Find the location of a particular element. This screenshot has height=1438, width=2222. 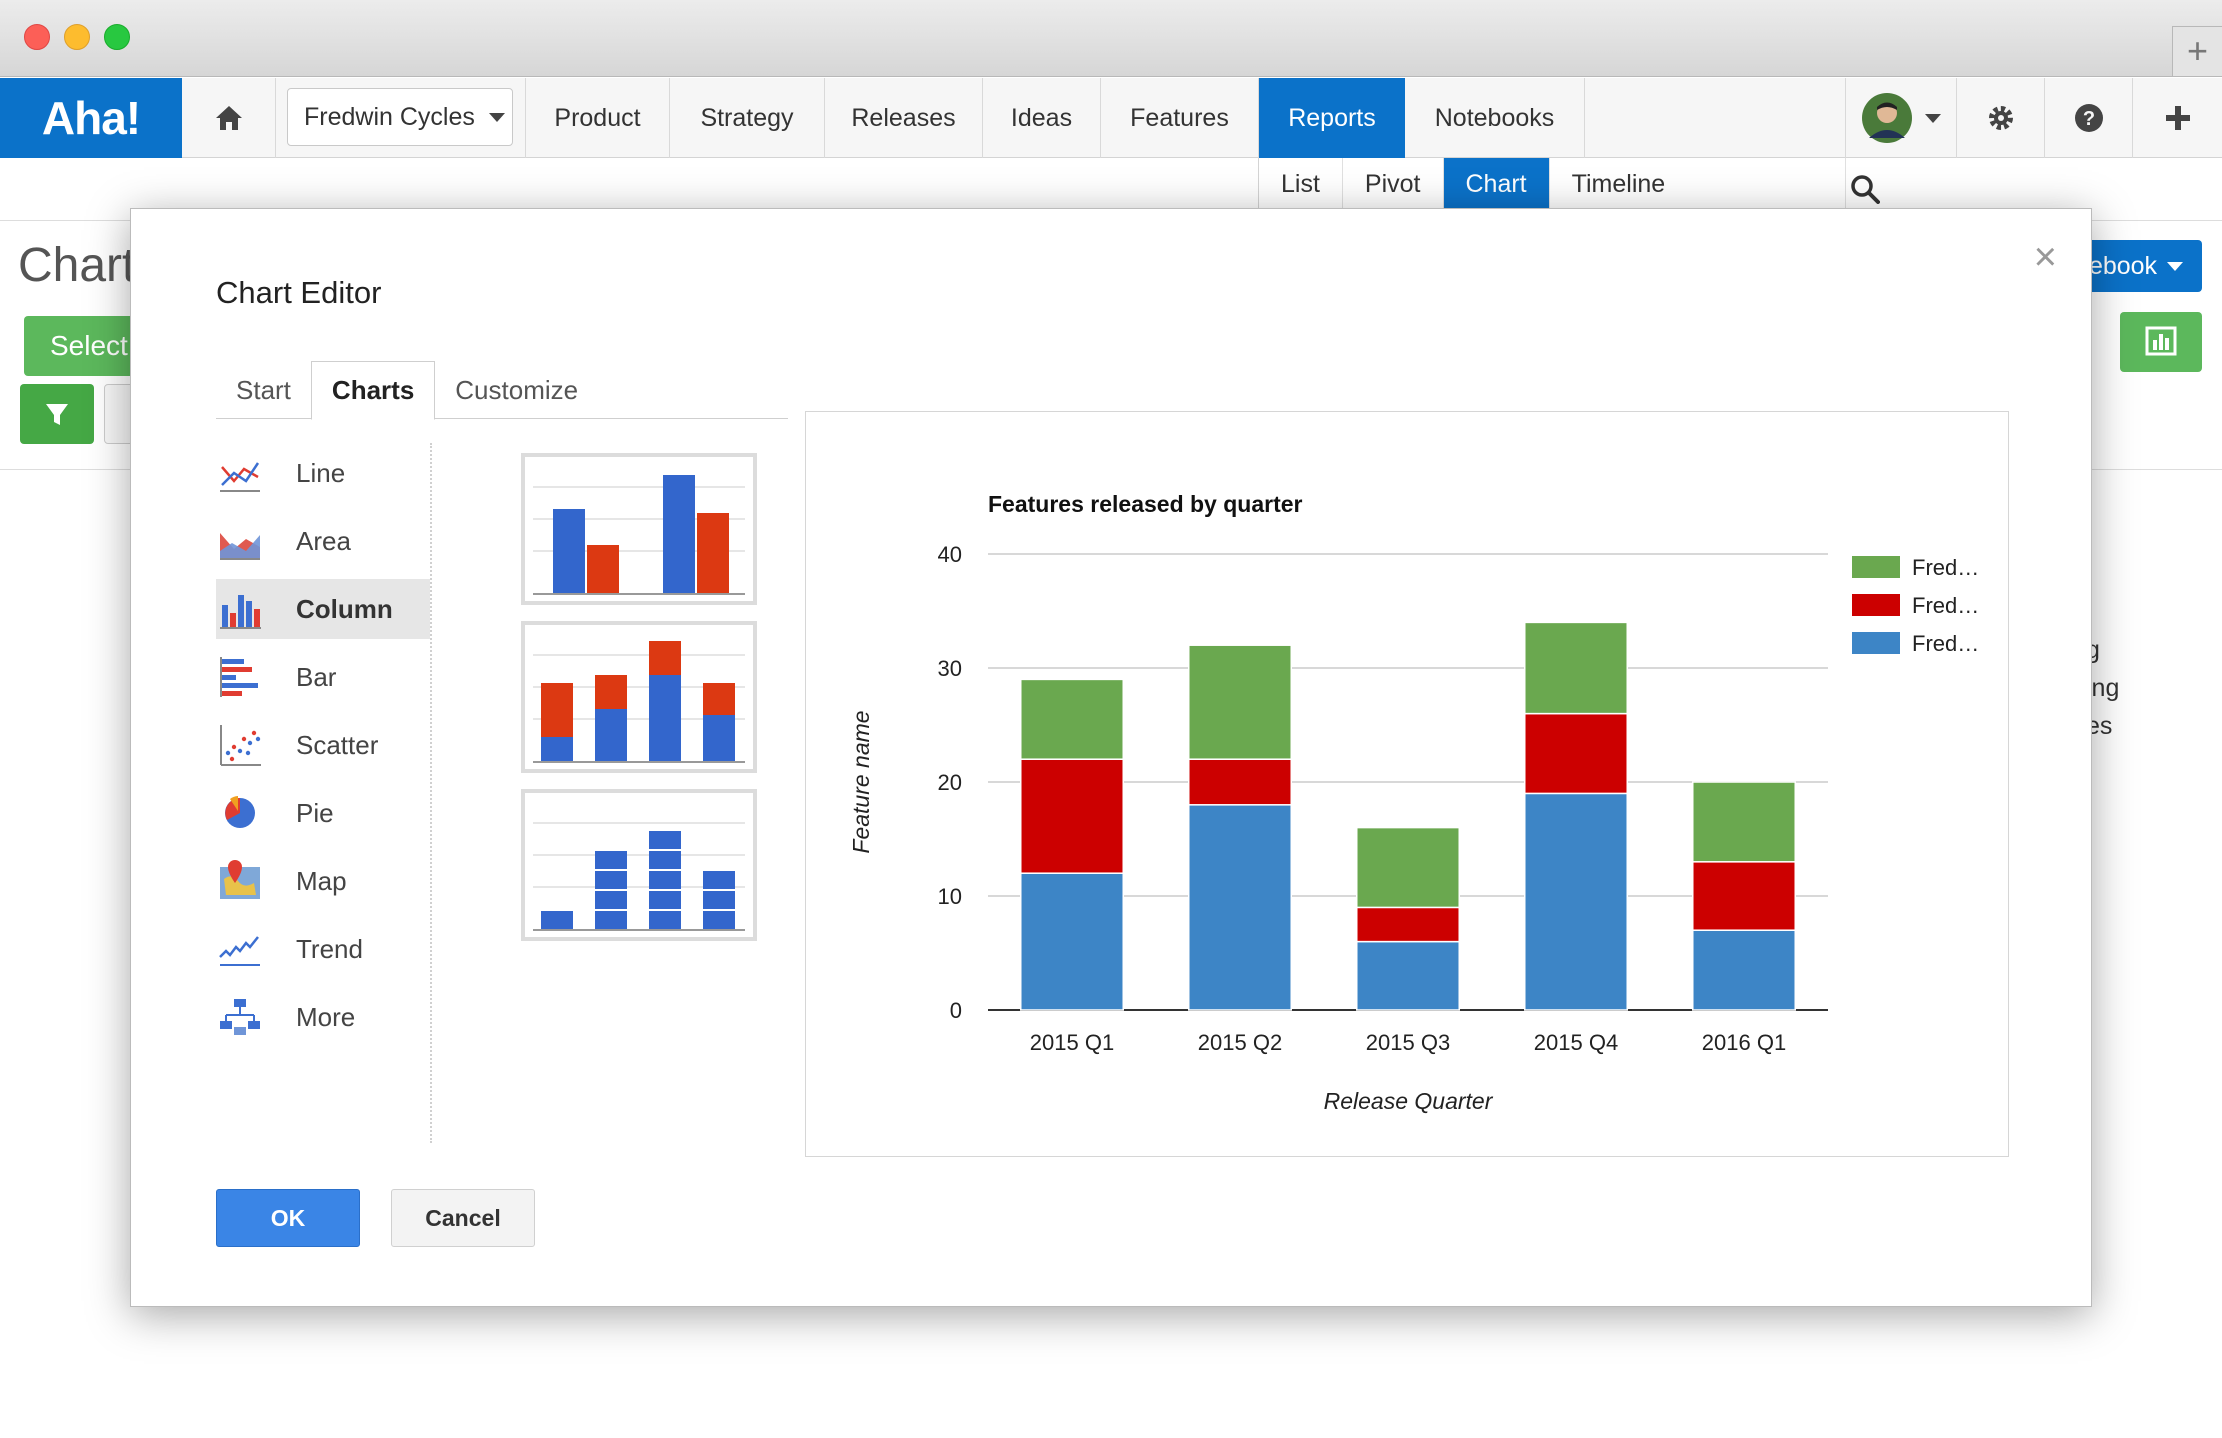

chart-variant-clustered-column is located at coordinates (639, 529).